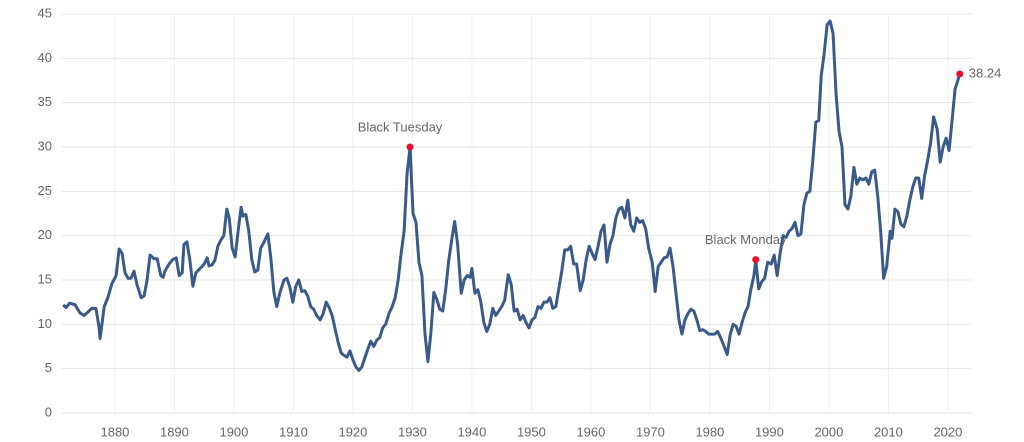 The height and width of the screenshot is (442, 1024). Describe the element at coordinates (947, 431) in the screenshot. I see `x-tick-label: 2020` at that location.